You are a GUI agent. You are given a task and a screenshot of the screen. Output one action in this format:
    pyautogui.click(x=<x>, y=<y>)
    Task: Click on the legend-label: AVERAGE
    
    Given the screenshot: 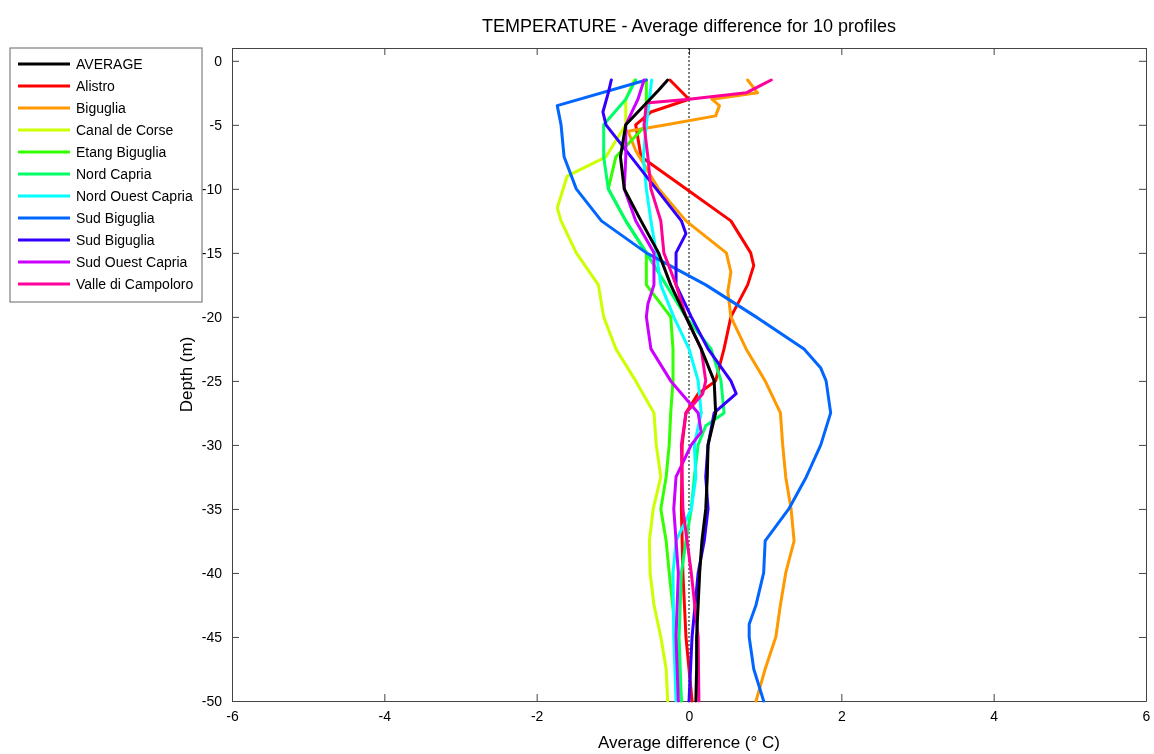 What is the action you would take?
    pyautogui.click(x=109, y=64)
    